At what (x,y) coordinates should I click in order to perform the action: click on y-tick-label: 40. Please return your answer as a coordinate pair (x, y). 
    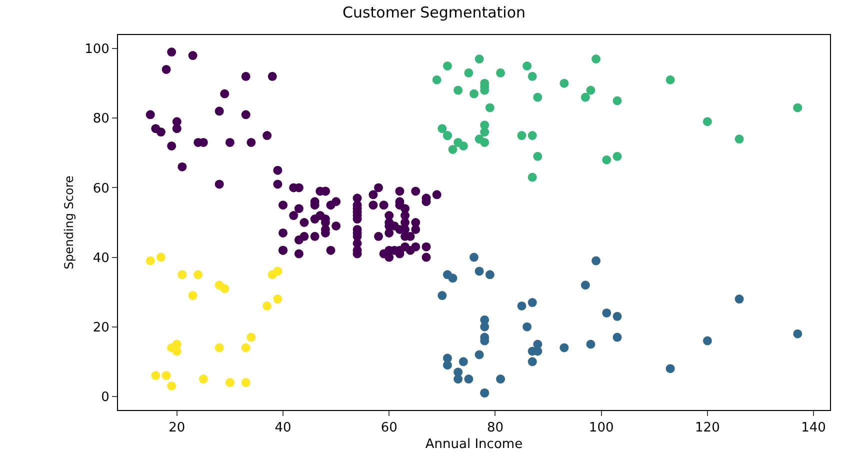
    Looking at the image, I should click on (101, 258).